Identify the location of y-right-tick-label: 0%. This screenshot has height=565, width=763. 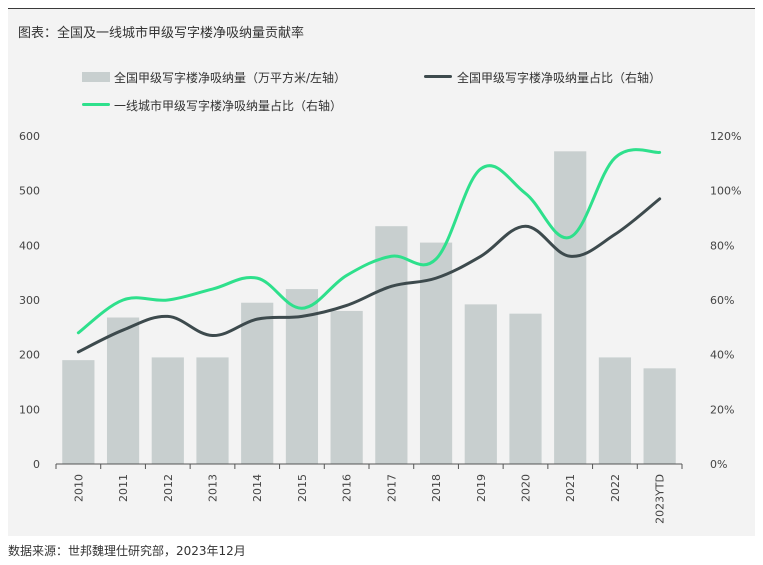
(718, 464).